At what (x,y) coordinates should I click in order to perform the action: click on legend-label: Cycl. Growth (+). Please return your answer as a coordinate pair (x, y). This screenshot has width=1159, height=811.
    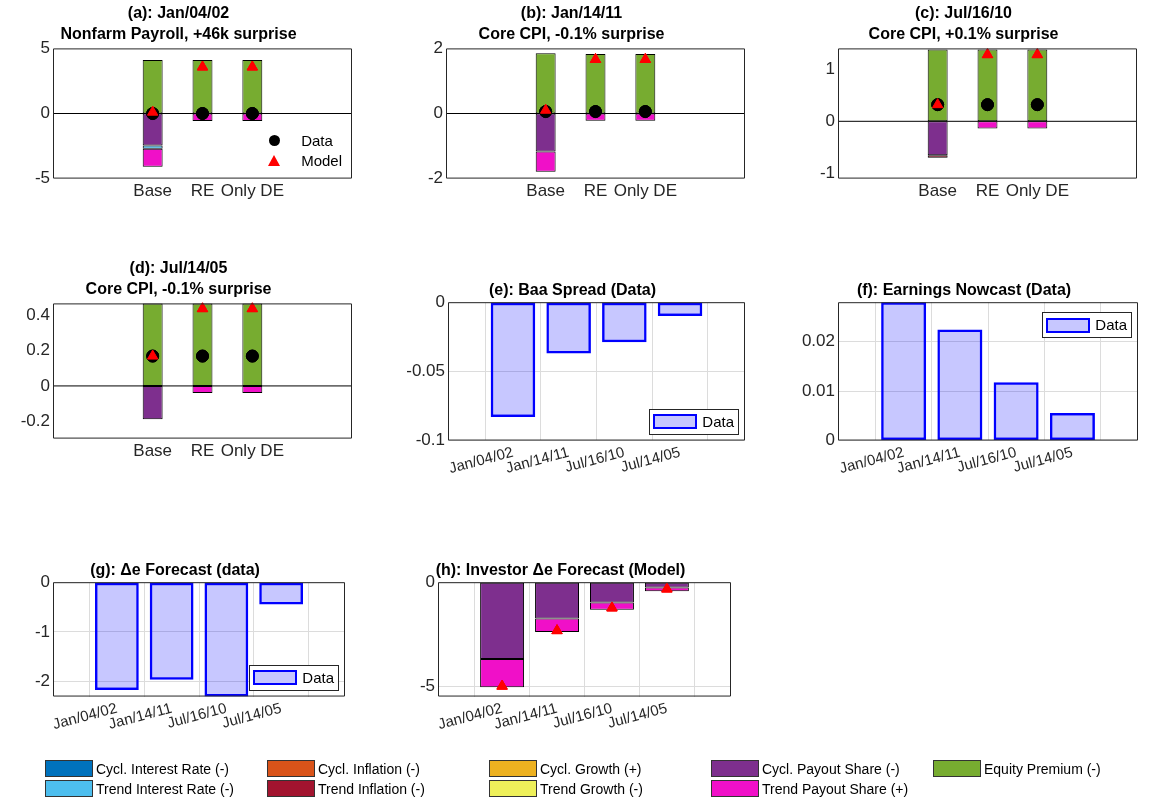
    Looking at the image, I should click on (591, 768).